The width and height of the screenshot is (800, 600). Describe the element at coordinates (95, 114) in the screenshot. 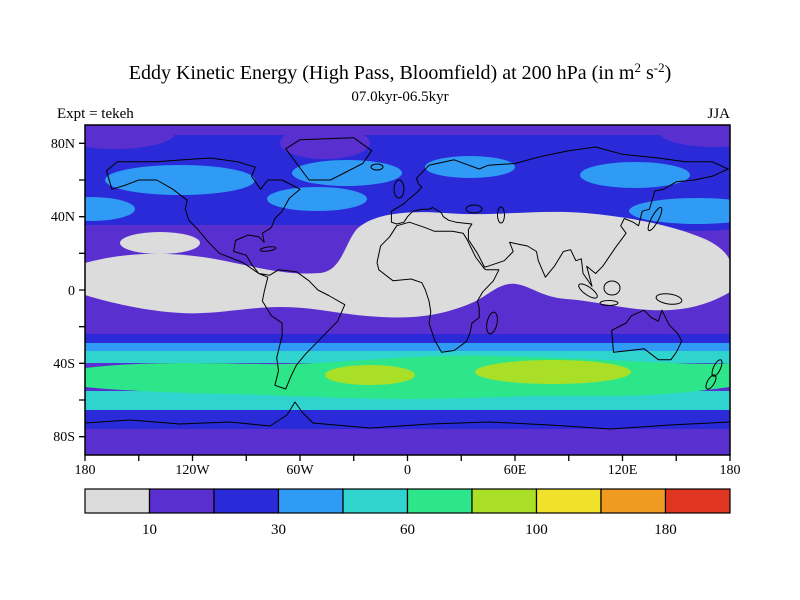

I see `experiment-label: Expt = tekeh` at that location.